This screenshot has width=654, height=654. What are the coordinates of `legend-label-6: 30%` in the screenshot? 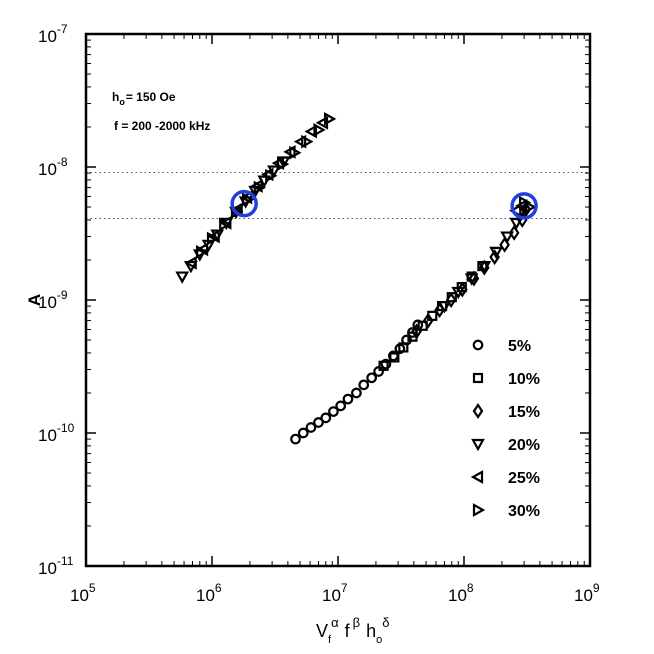 It's located at (524, 511).